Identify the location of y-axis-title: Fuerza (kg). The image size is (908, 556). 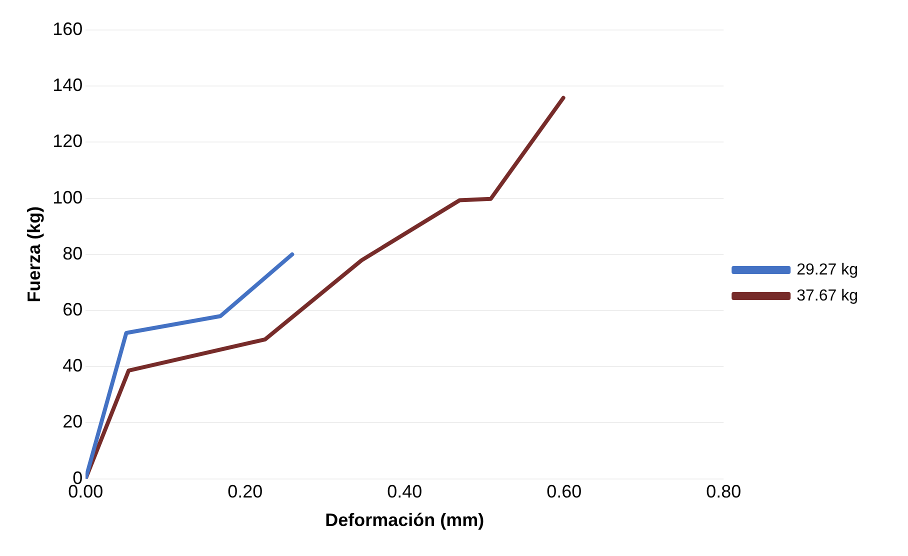
(34, 254).